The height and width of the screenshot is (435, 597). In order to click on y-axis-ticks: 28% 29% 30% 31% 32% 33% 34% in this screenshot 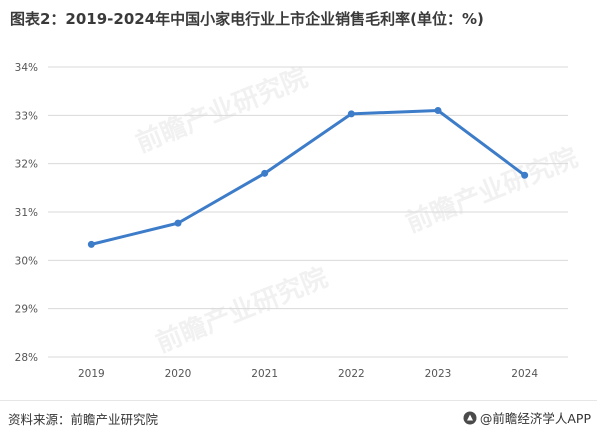, I will do `click(26, 213)`.